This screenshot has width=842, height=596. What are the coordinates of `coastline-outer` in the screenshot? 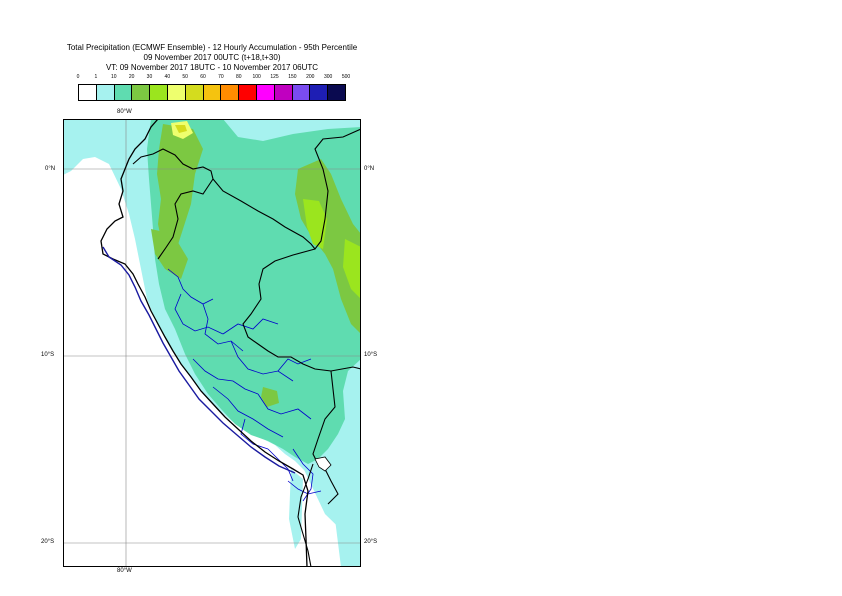 It's located at (199, 360).